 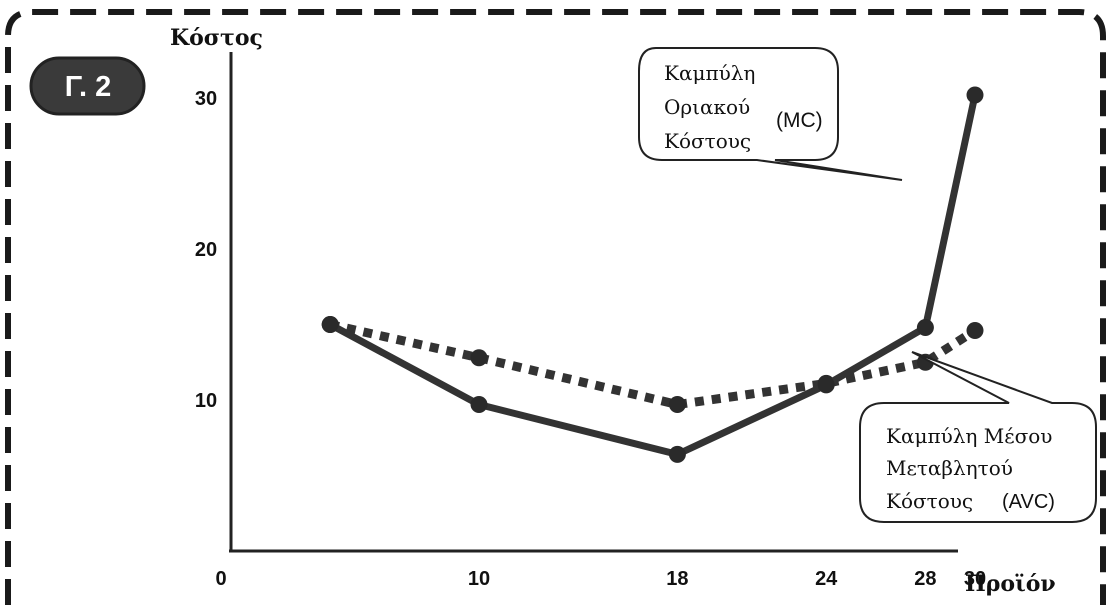 What do you see at coordinates (799, 120) in the screenshot?
I see `mc-callout-tag: (MC)` at bounding box center [799, 120].